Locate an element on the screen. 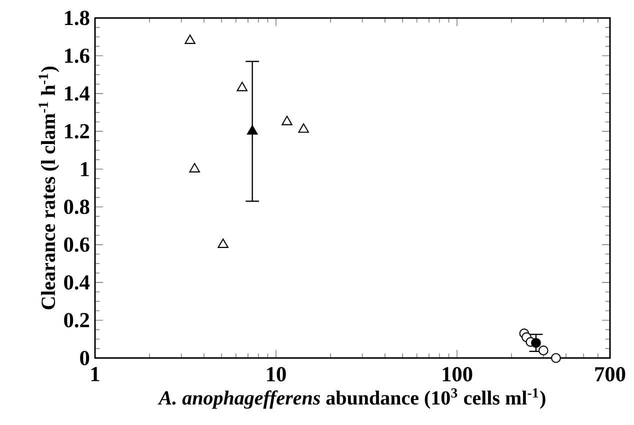 This screenshot has height=425, width=634. y-tick-label: 0.2 is located at coordinates (77, 320).